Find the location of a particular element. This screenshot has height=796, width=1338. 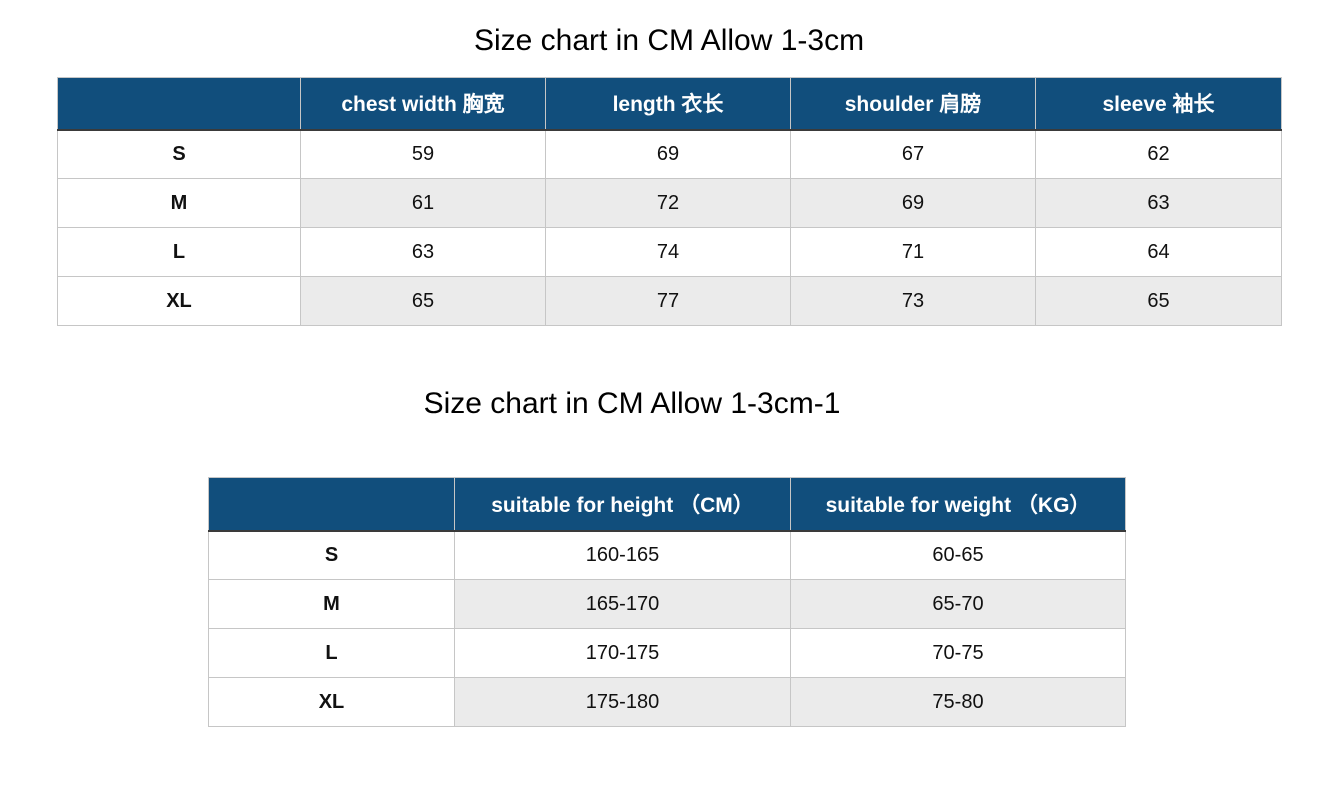

table-row-m: M 61 72 69 63 is located at coordinates (669, 203).